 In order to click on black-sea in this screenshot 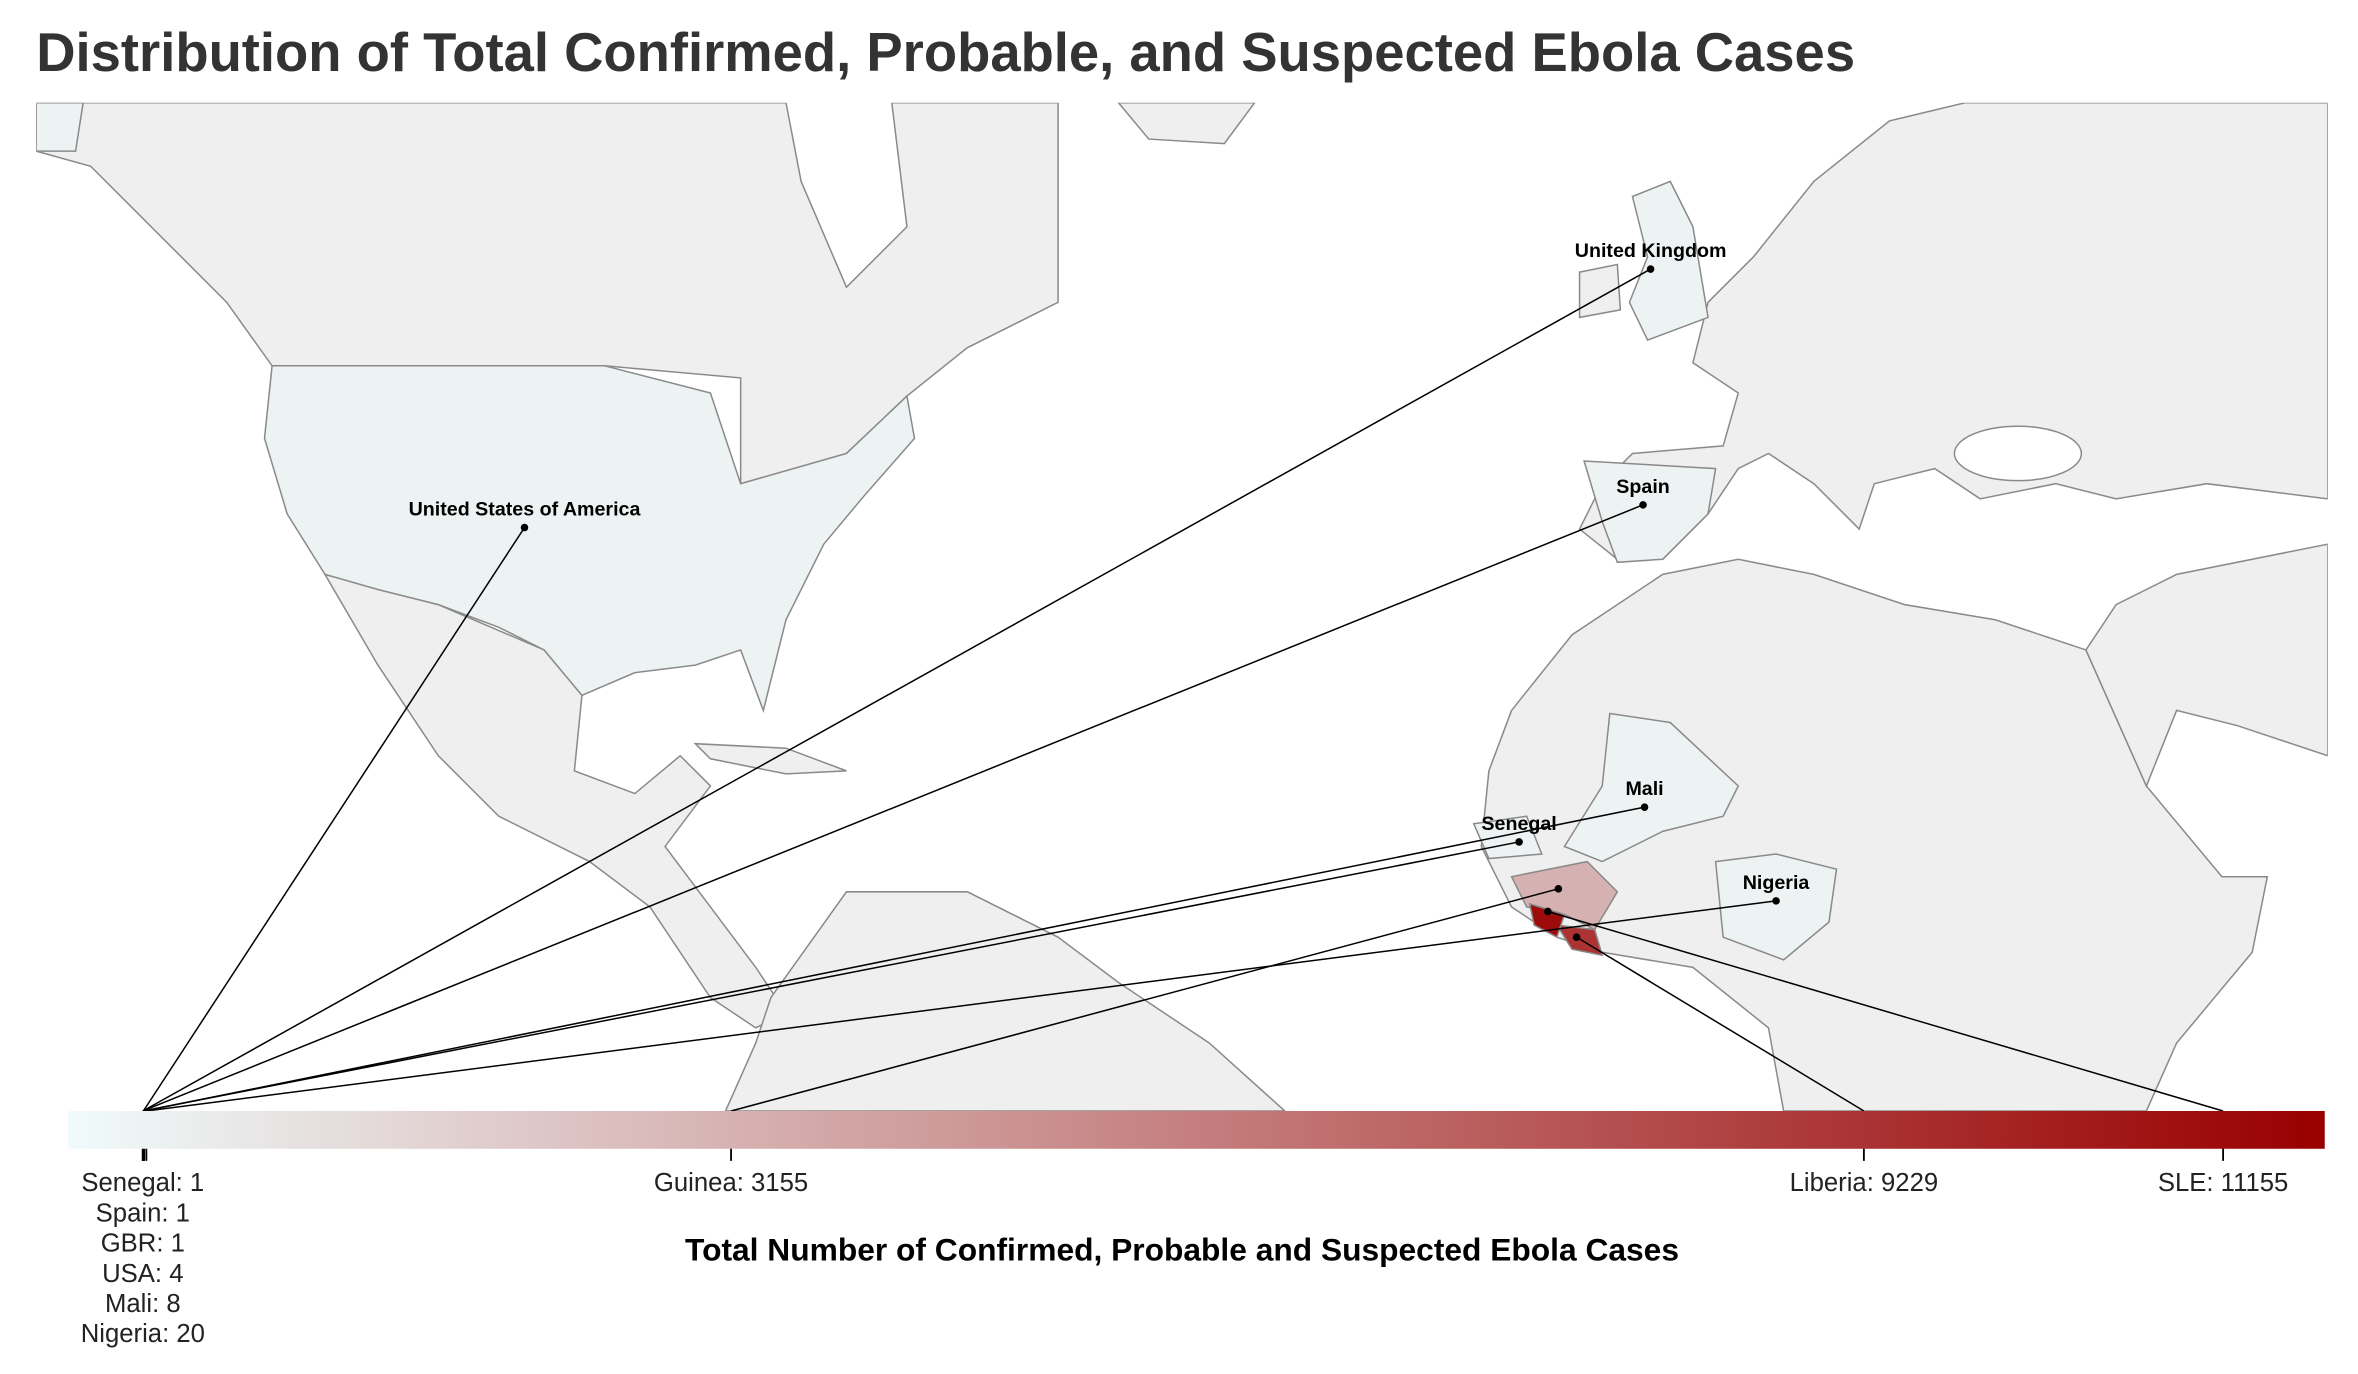, I will do `click(2018, 453)`.